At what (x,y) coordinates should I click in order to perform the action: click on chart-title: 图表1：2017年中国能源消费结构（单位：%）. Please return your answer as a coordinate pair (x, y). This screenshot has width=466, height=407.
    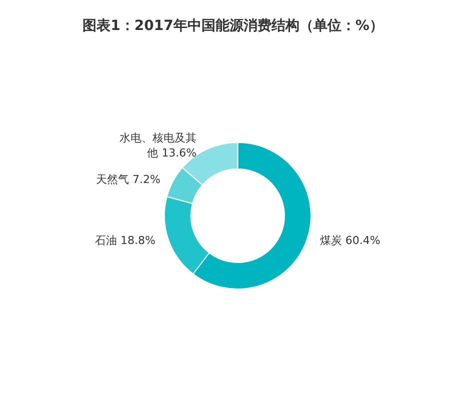
    Looking at the image, I should click on (233, 26).